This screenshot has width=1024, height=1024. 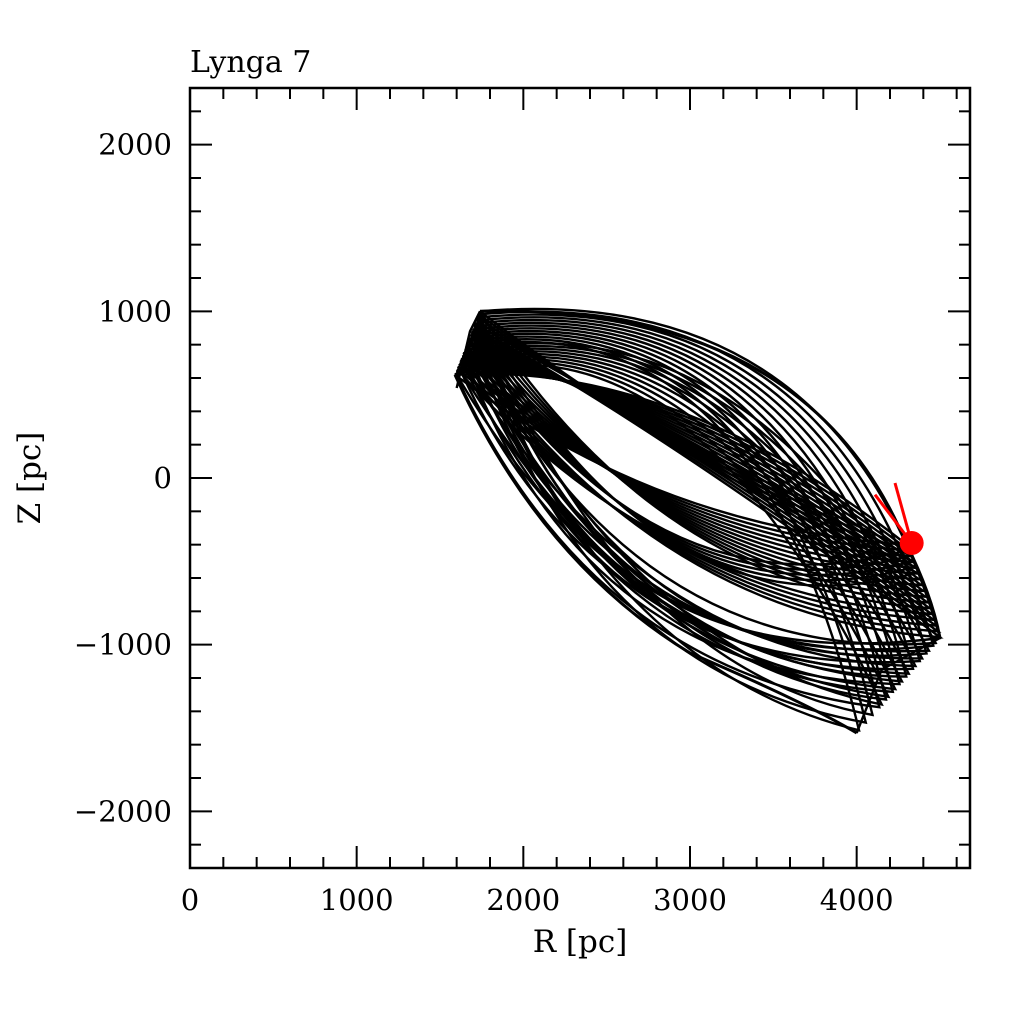 I want to click on y-tick-label: −1000, so click(x=123, y=645).